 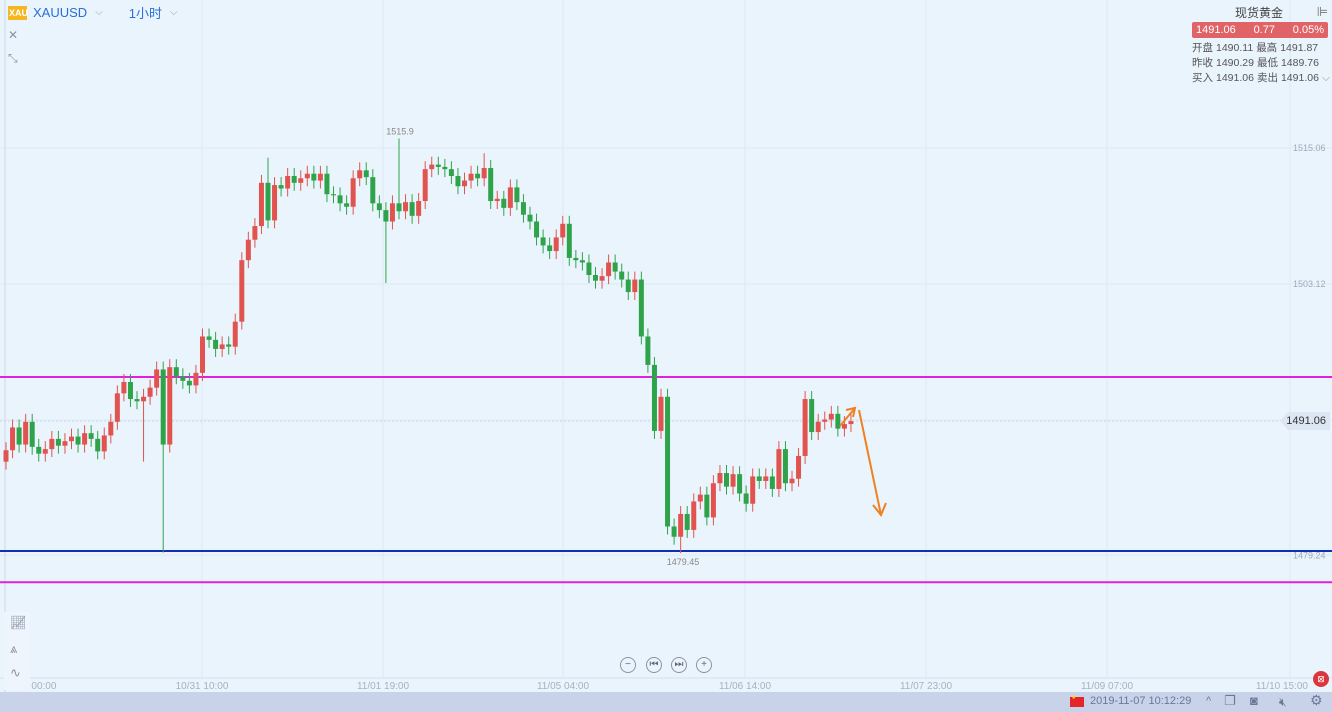 I want to click on settings-icon: ⚙, so click(x=1316, y=700).